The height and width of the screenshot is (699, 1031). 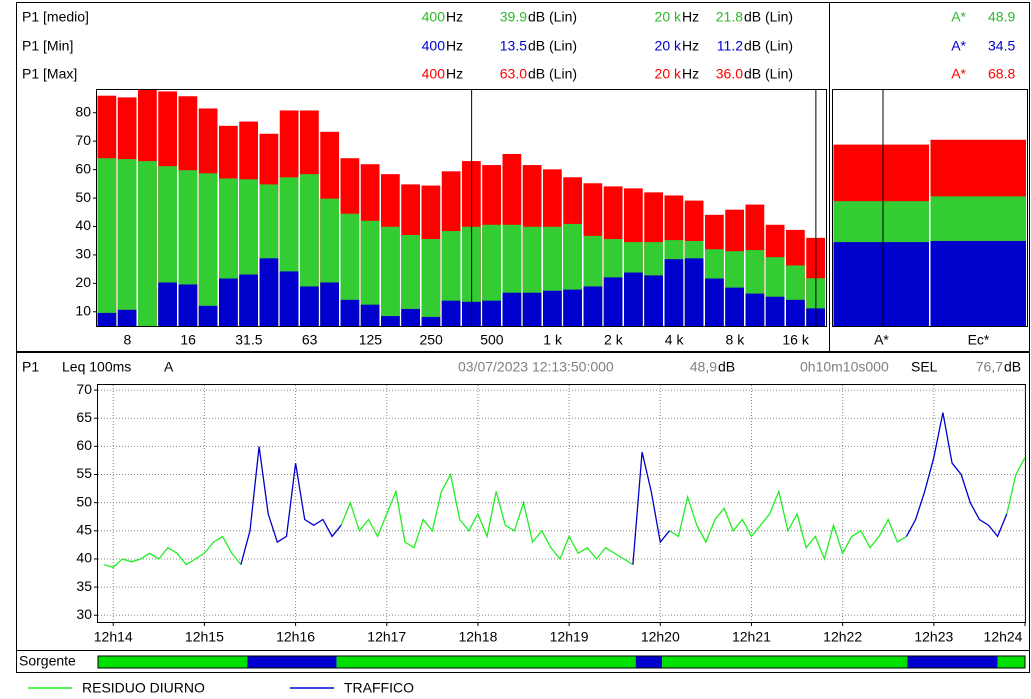 What do you see at coordinates (386, 637) in the screenshot?
I see `x-tick-label: 12h17` at bounding box center [386, 637].